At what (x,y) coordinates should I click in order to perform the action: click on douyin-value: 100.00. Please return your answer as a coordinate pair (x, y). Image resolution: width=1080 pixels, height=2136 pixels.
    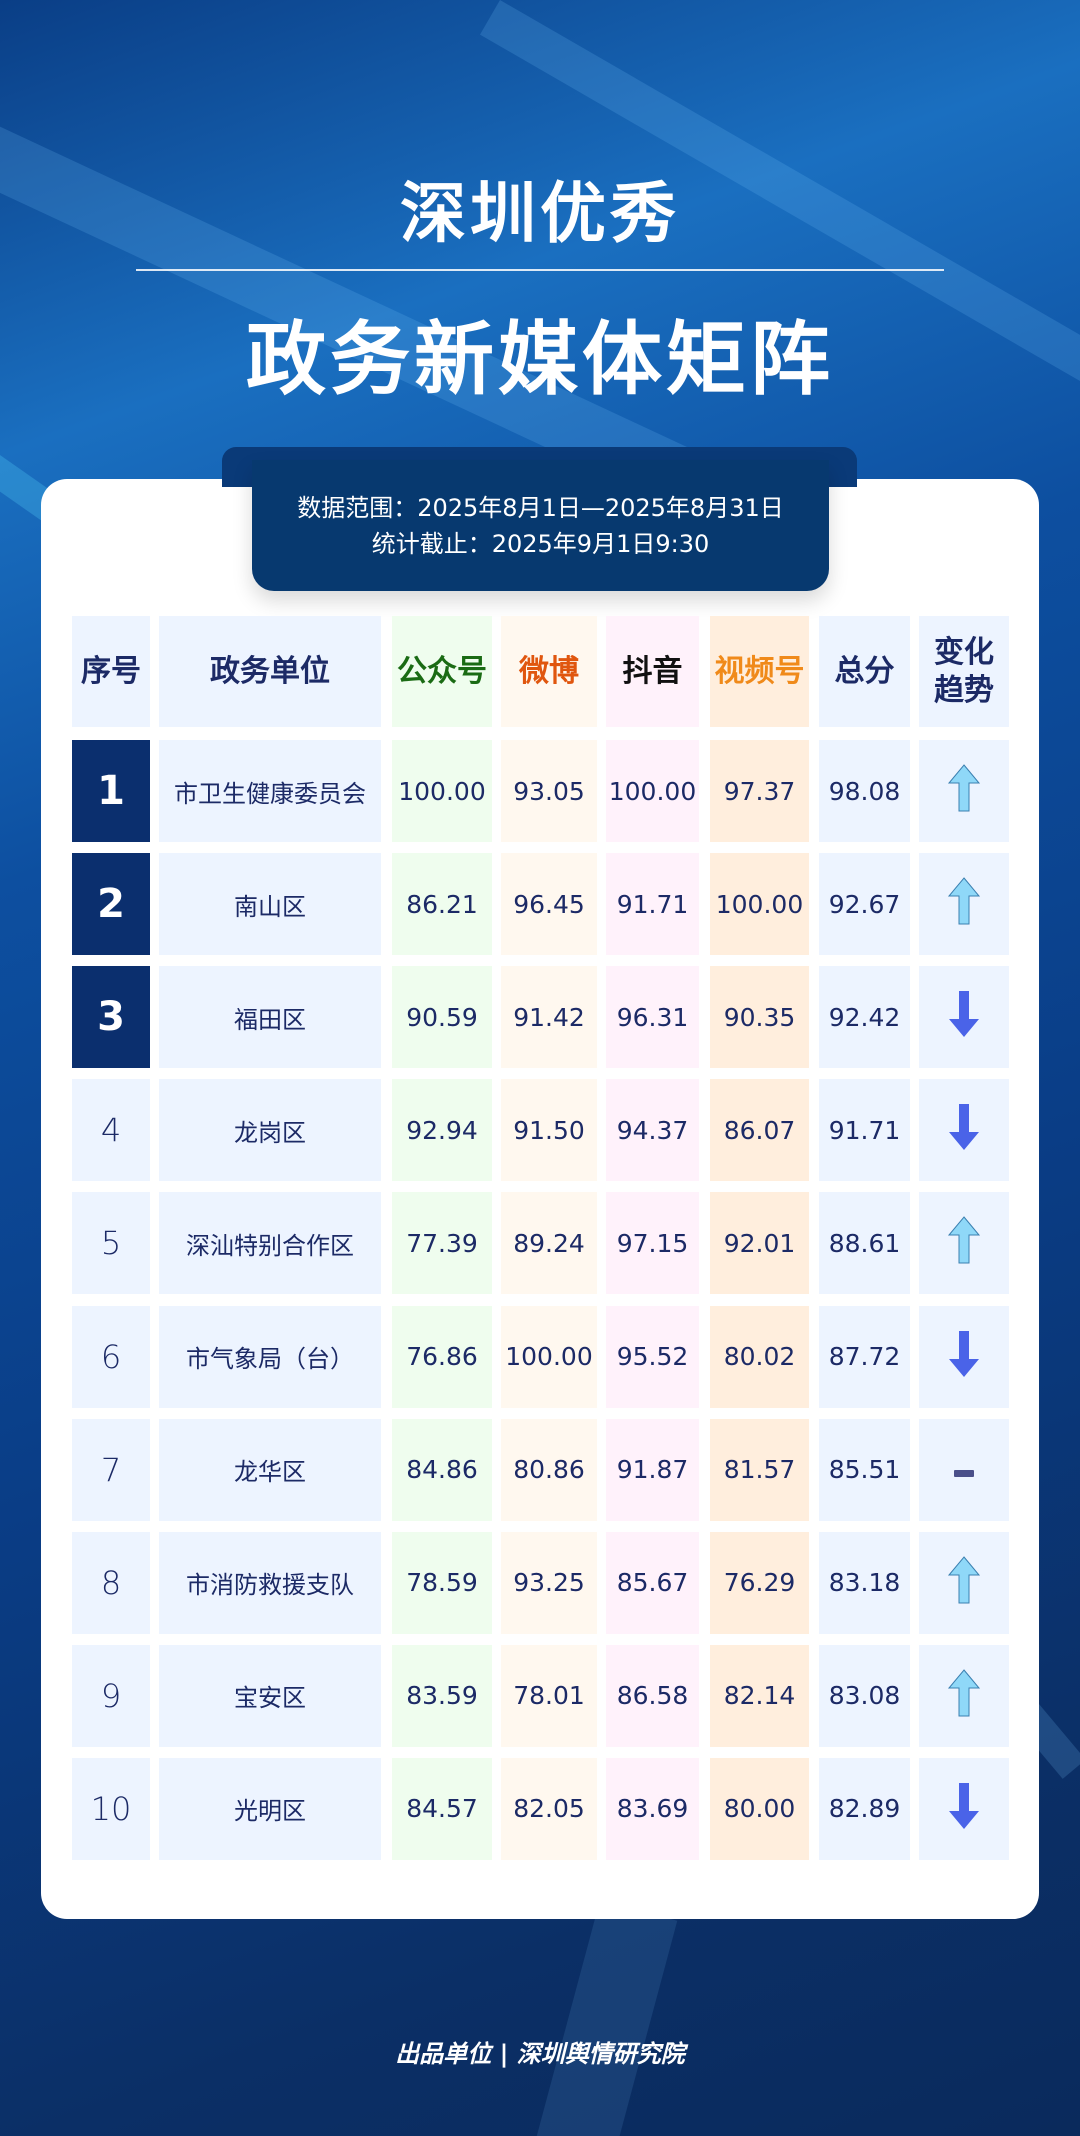
    Looking at the image, I should click on (652, 791).